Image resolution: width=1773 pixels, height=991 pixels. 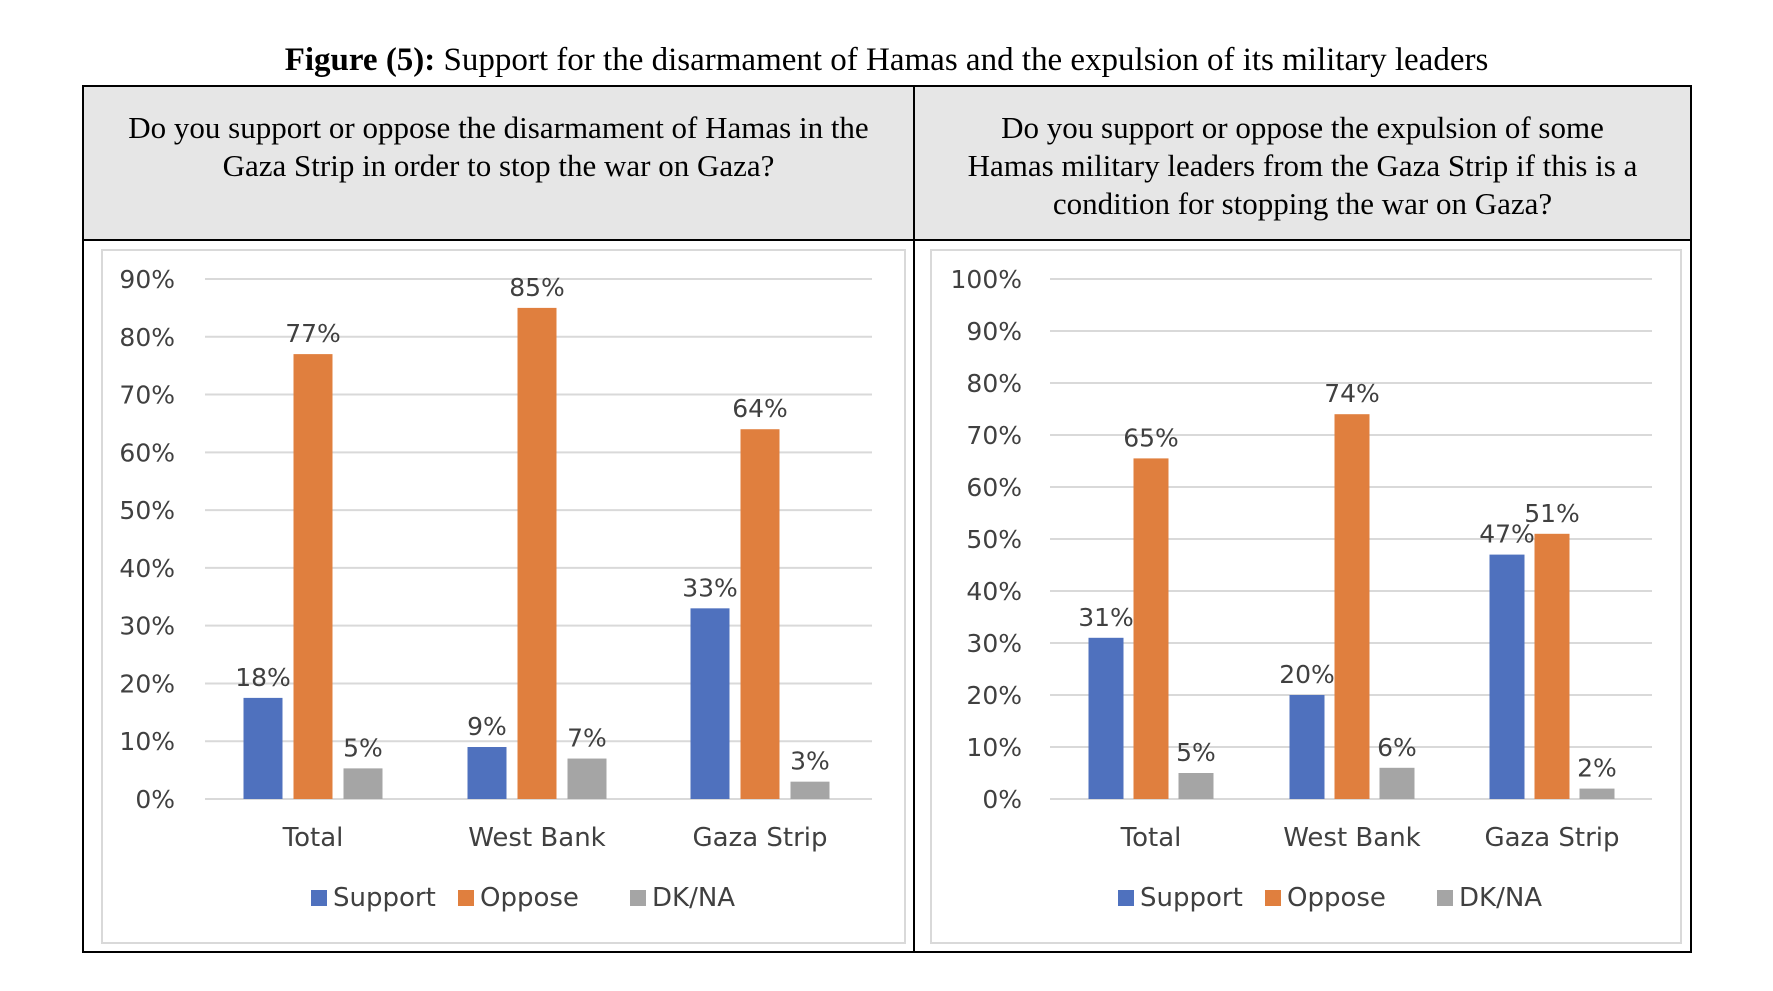 What do you see at coordinates (887, 240) in the screenshot?
I see `header-divider` at bounding box center [887, 240].